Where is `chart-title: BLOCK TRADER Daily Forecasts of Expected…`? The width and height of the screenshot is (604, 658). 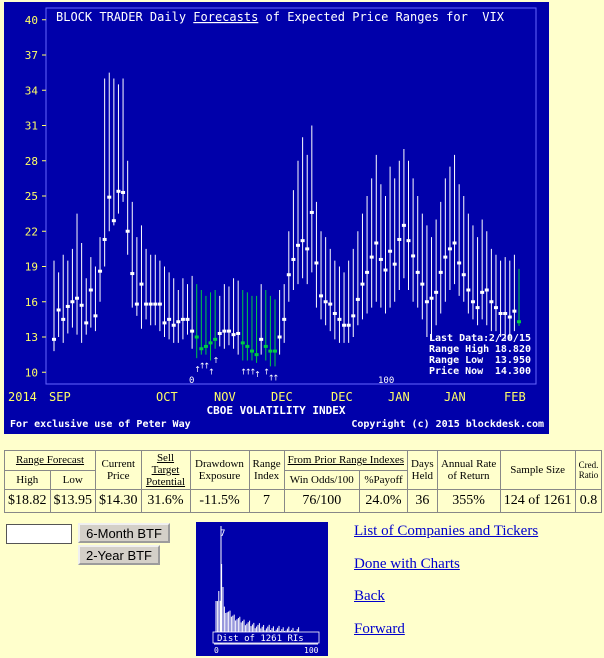
chart-title: BLOCK TRADER Daily Forecasts of Expected… is located at coordinates (280, 17).